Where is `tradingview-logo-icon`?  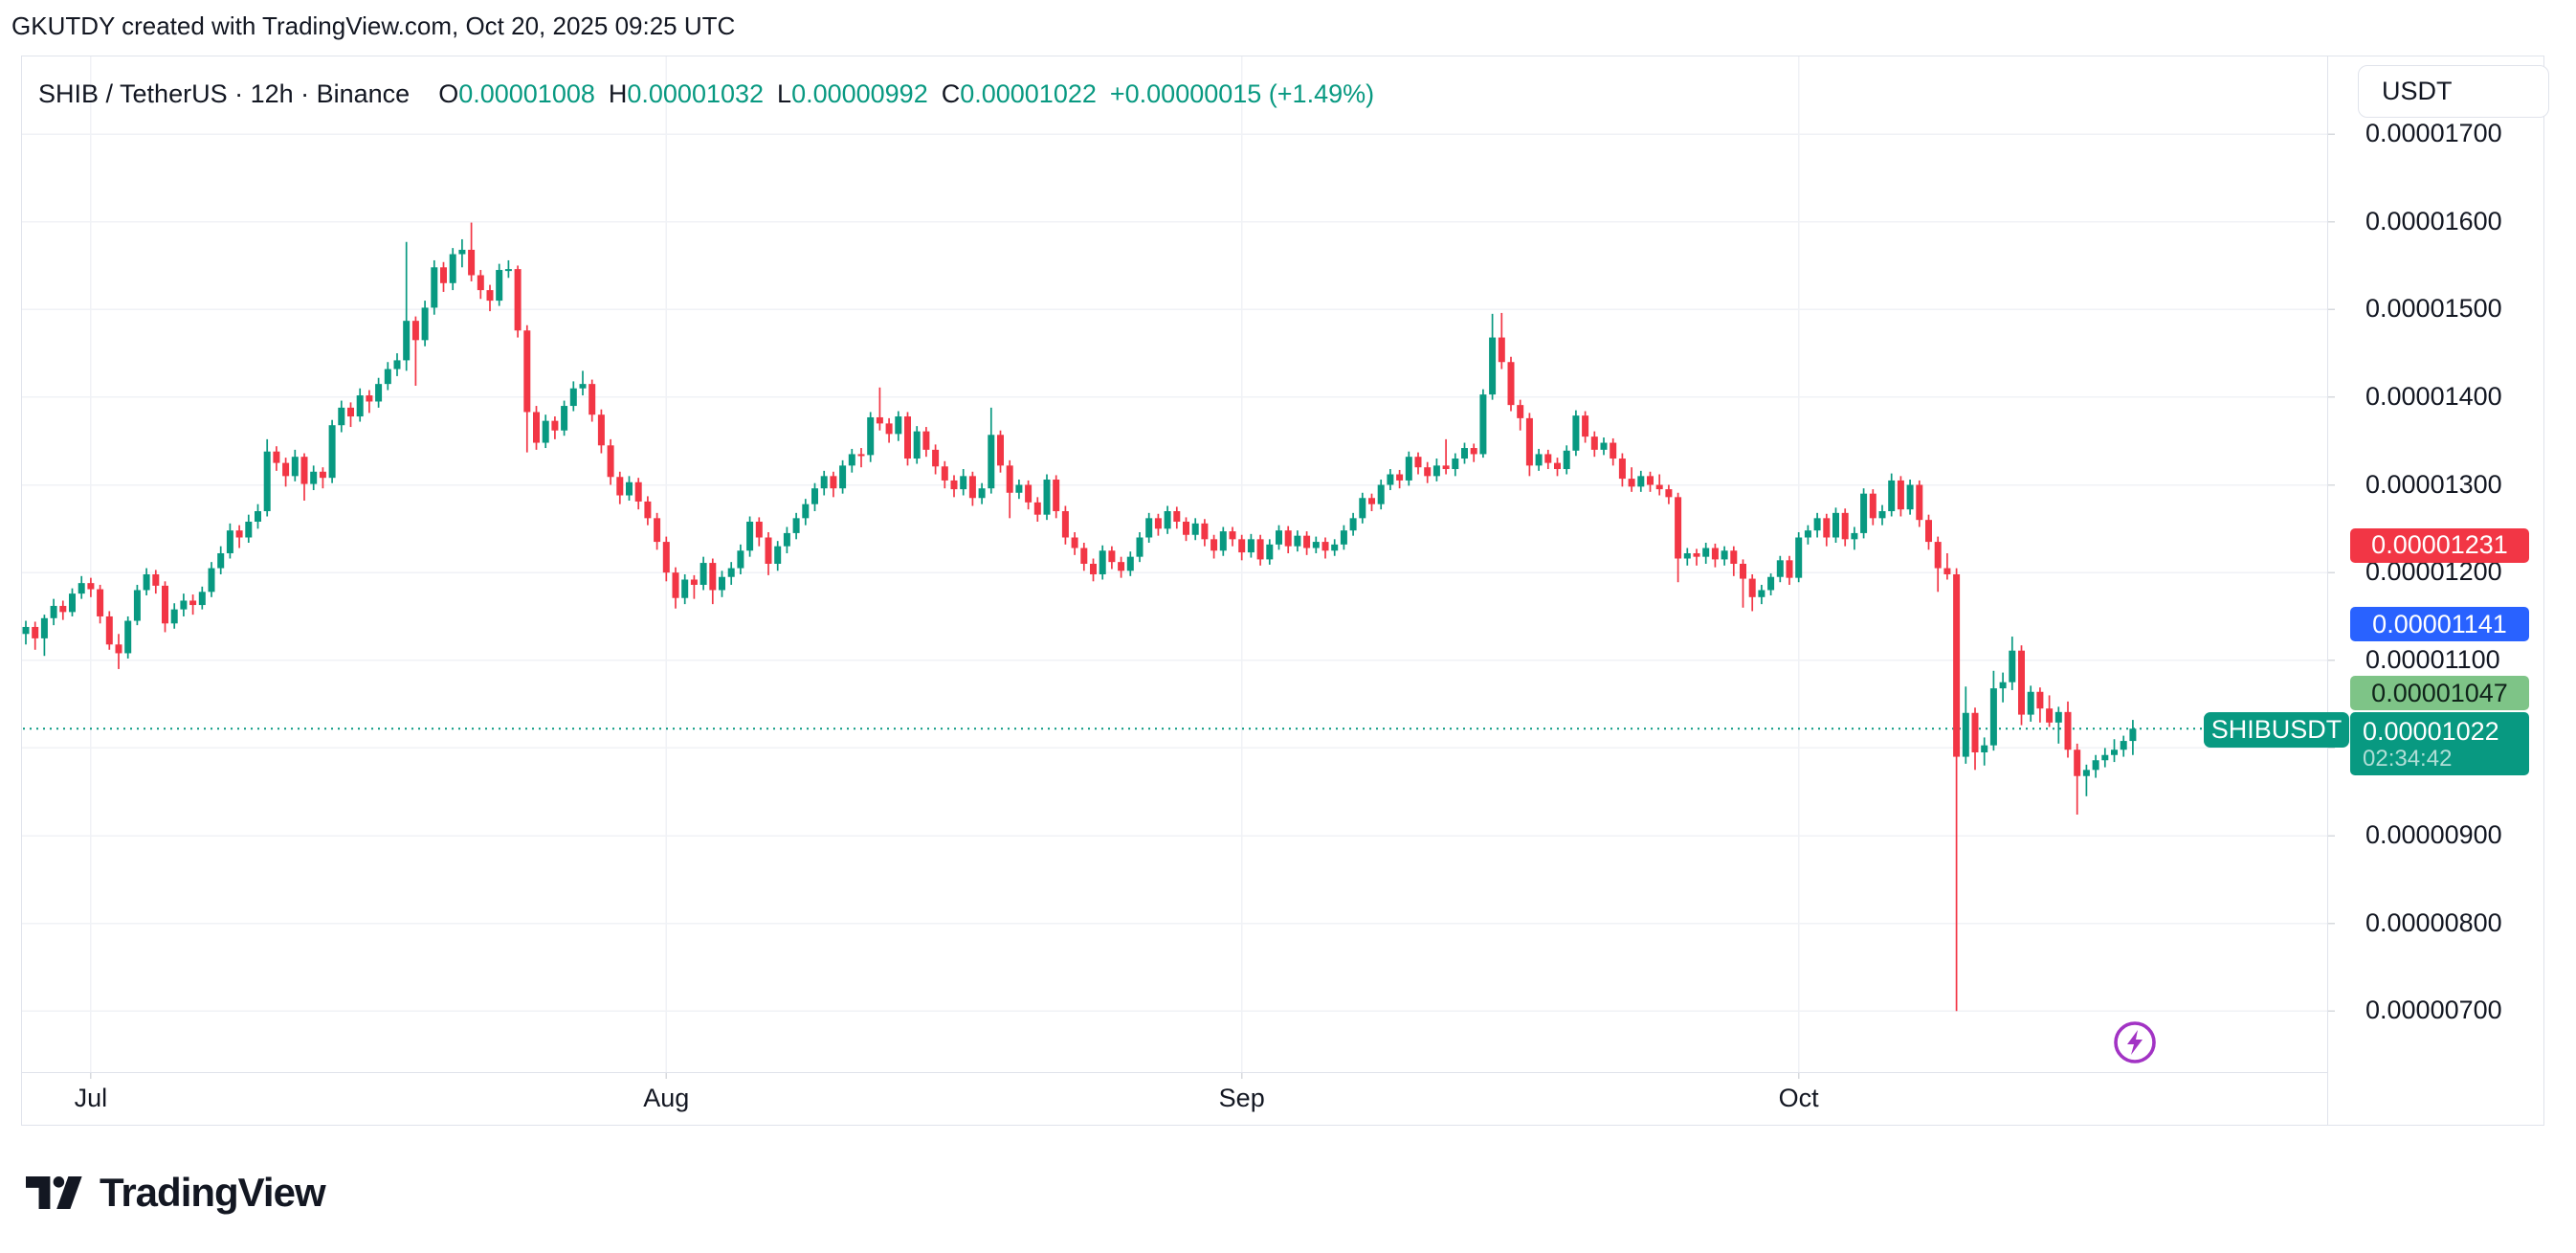 tradingview-logo-icon is located at coordinates (54, 1192).